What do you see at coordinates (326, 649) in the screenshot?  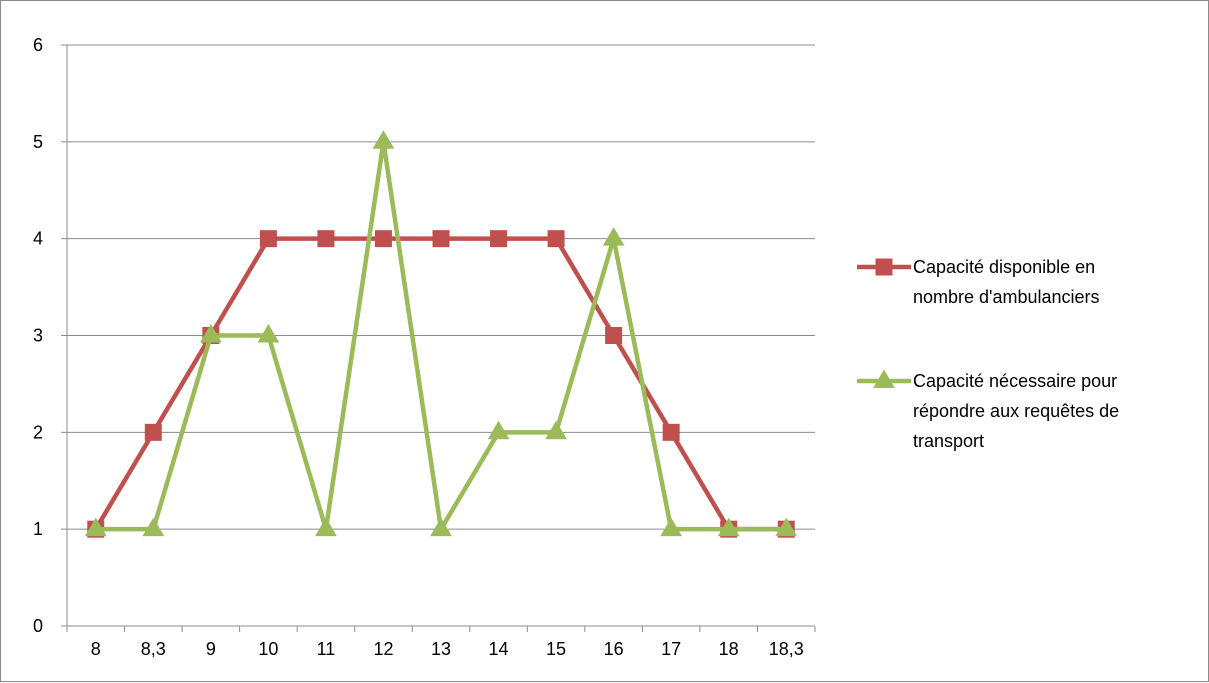 I see `x-tick-label: 11` at bounding box center [326, 649].